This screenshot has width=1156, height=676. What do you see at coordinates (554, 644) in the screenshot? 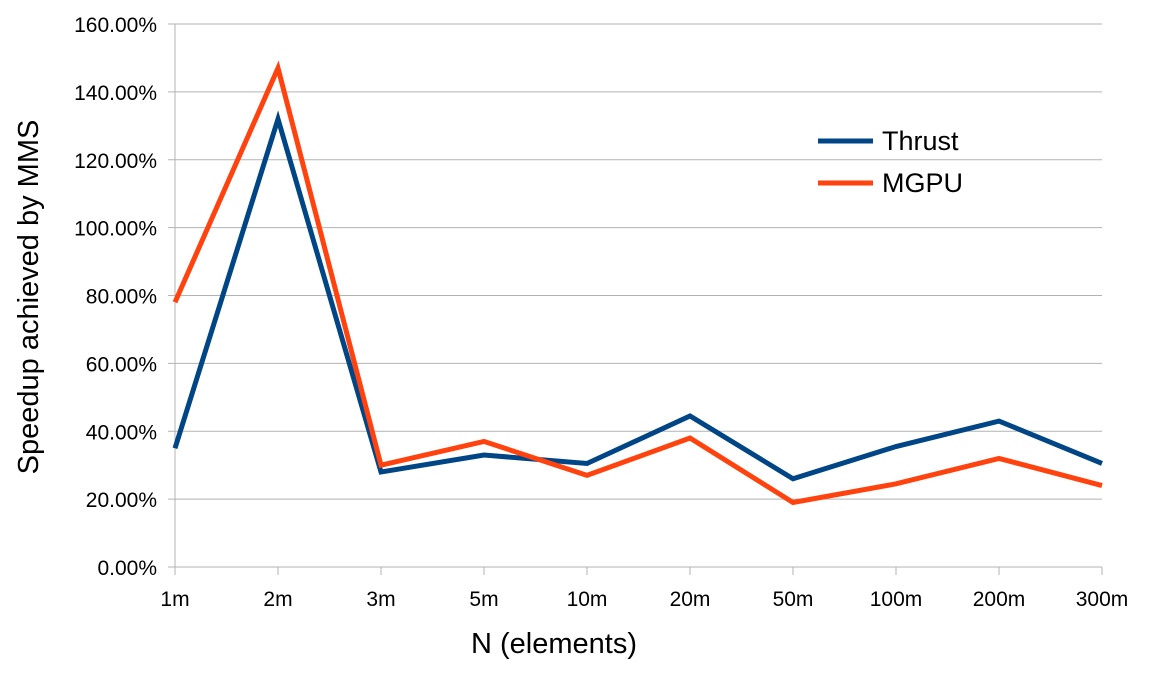
I see `x-axis-title: N (elements)` at bounding box center [554, 644].